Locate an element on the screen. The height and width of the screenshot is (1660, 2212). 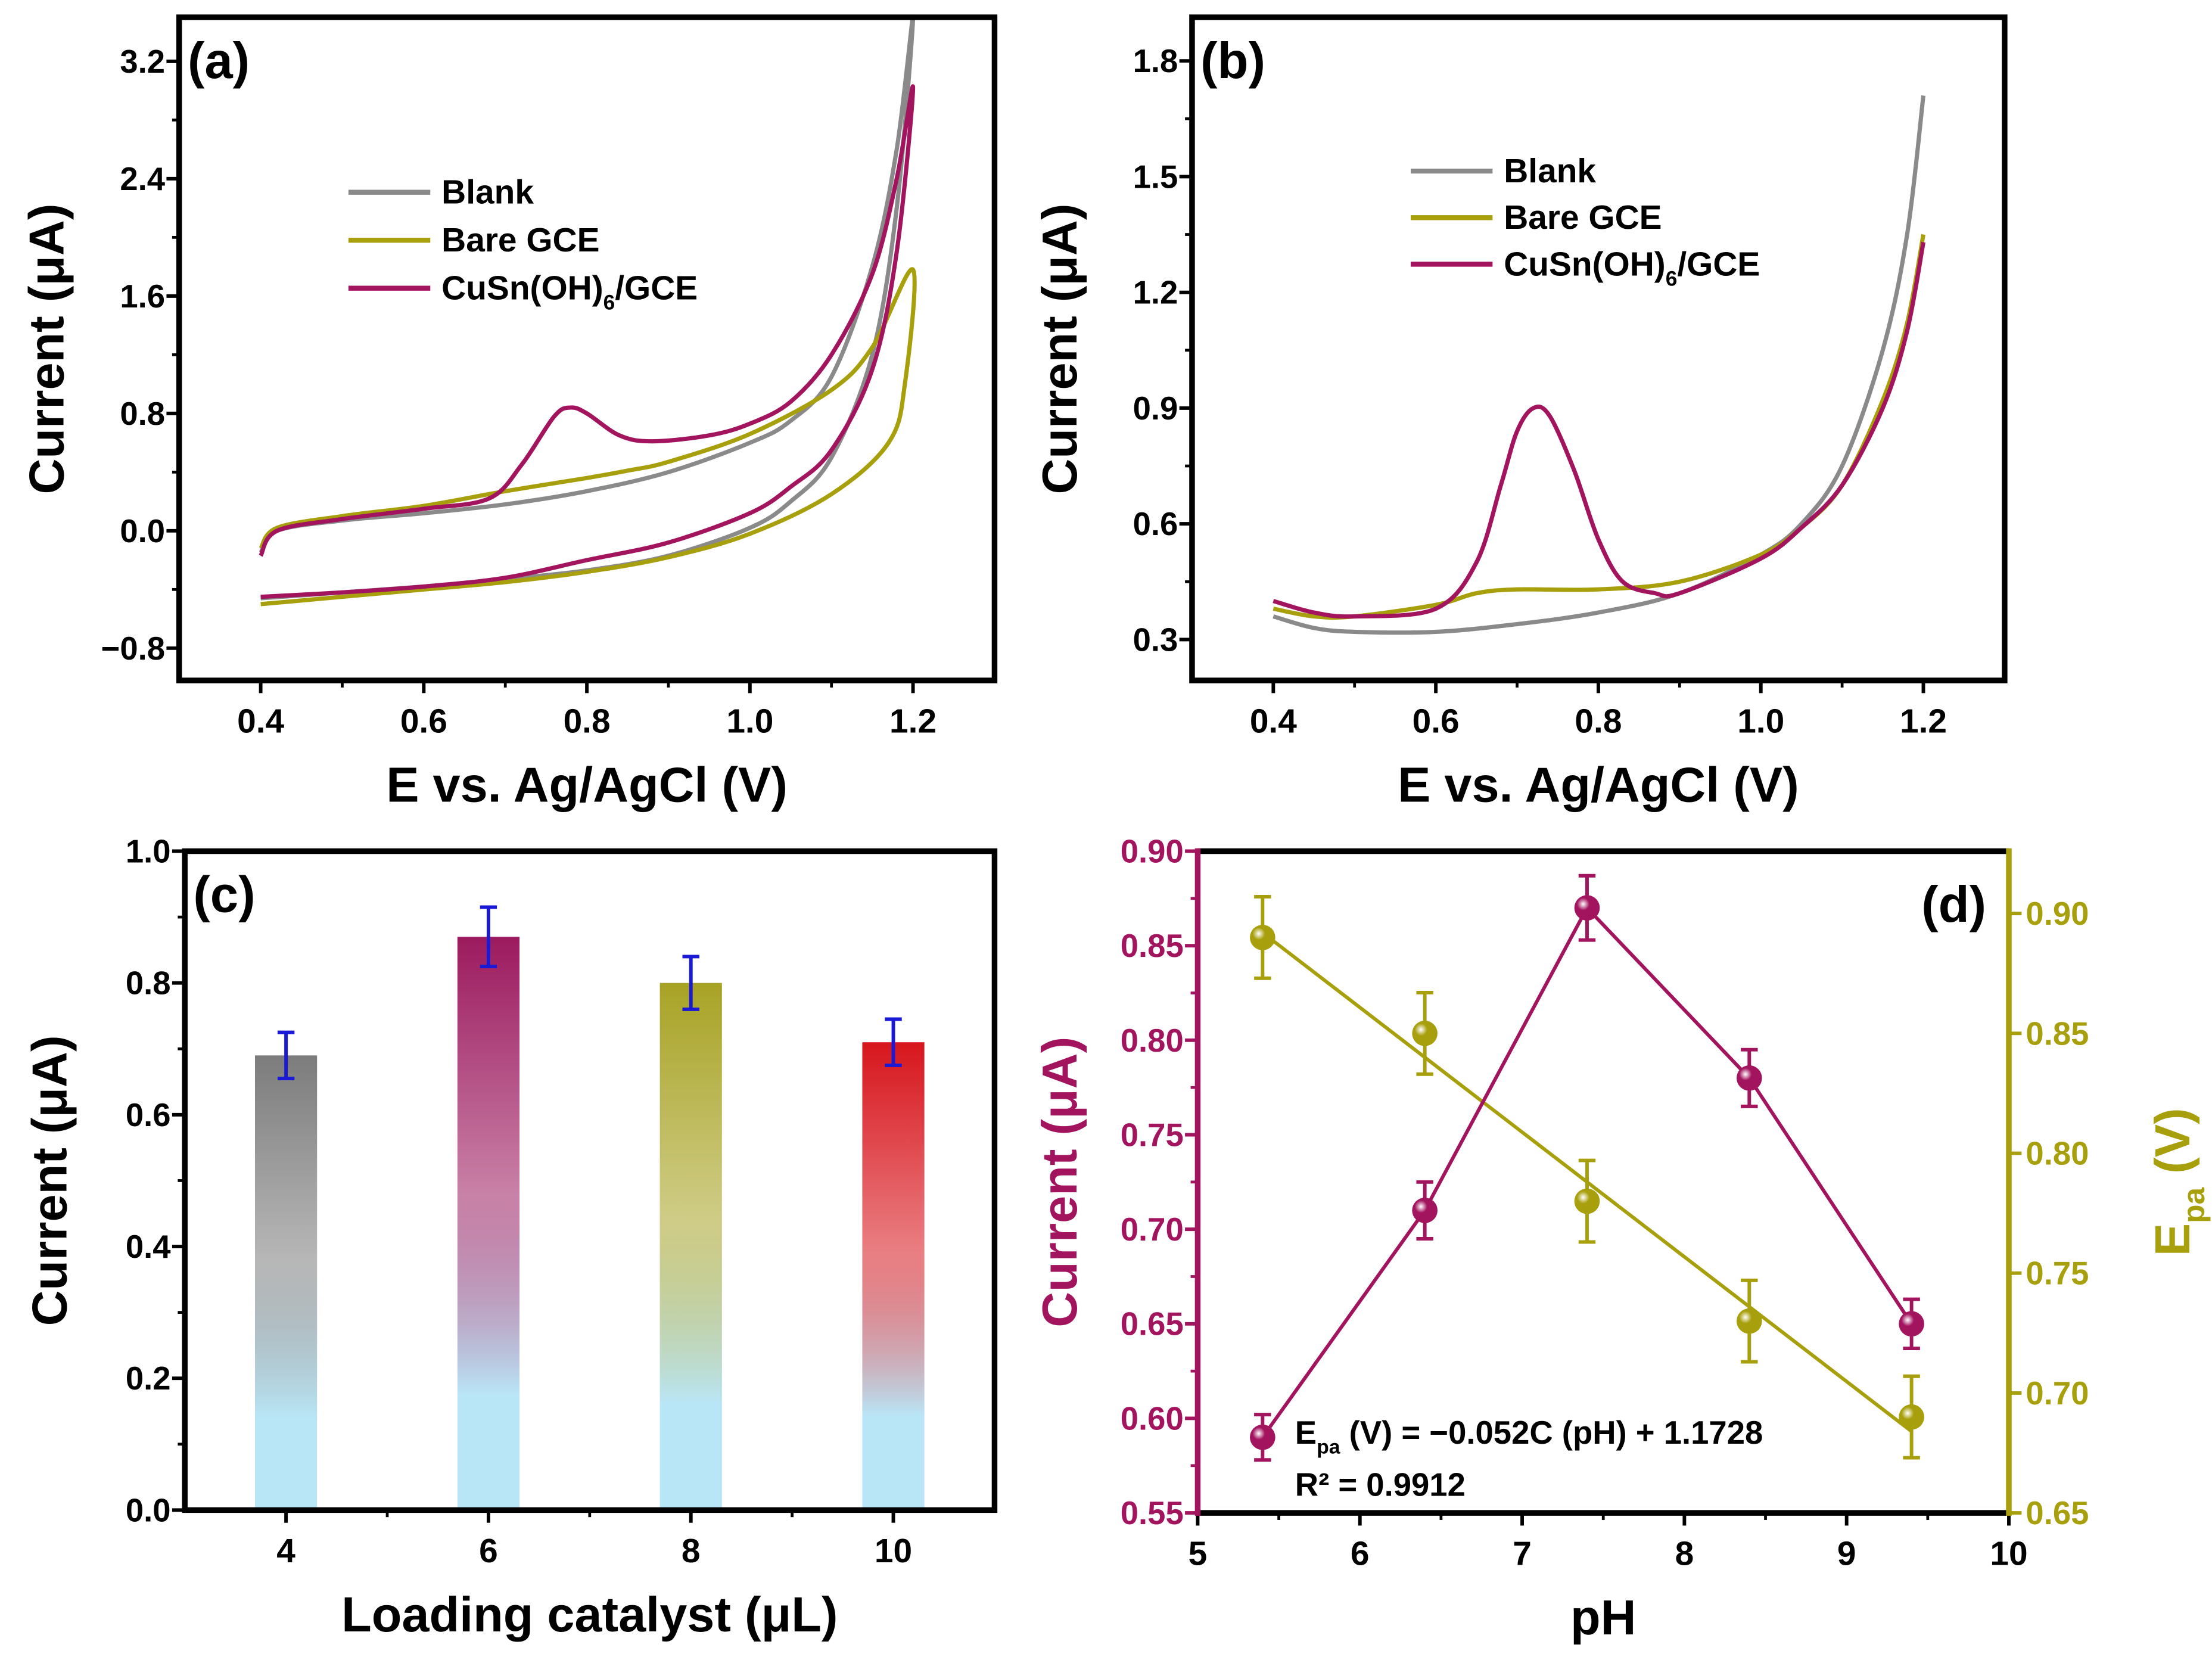
y-tick-label: 0.2 is located at coordinates (148, 1378).